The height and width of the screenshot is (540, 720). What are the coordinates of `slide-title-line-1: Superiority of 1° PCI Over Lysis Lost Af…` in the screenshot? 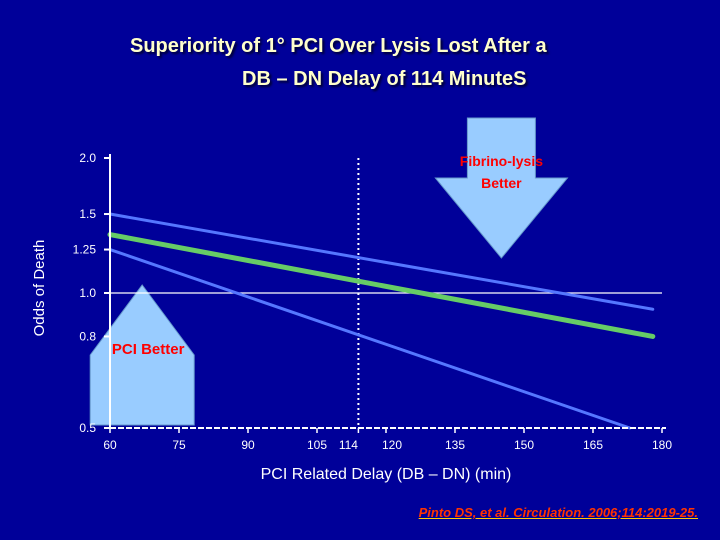 It's located at (338, 46).